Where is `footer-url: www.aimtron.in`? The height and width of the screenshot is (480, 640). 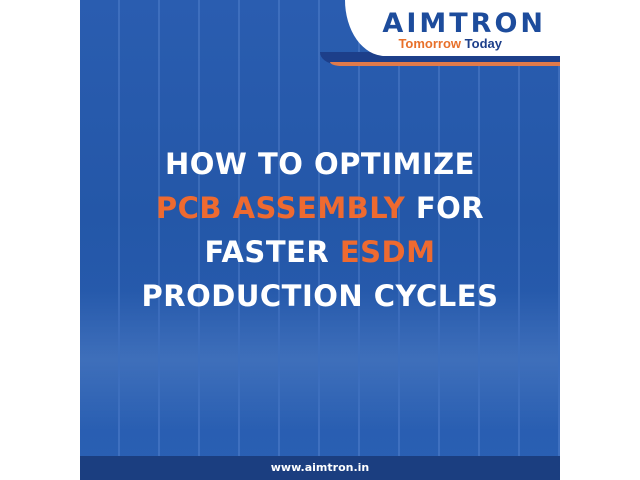 footer-url: www.aimtron.in is located at coordinates (320, 468).